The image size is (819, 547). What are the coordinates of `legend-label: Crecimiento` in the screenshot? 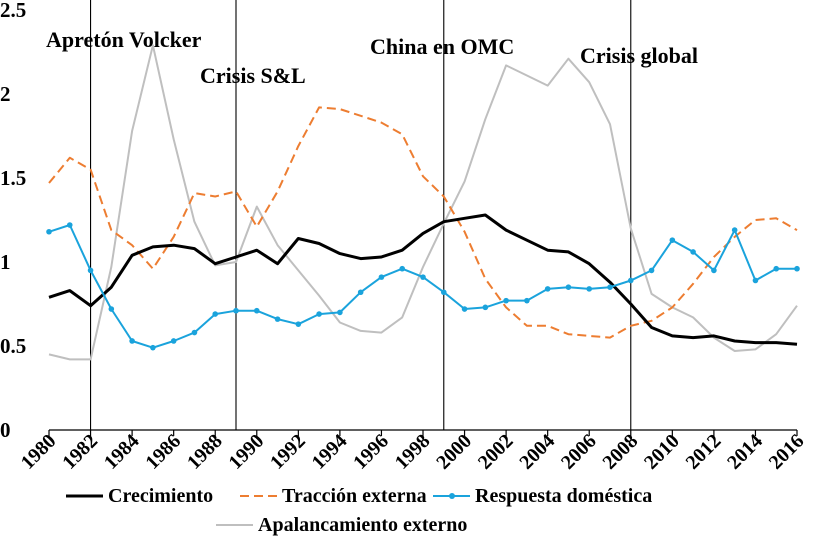 It's located at (160, 496).